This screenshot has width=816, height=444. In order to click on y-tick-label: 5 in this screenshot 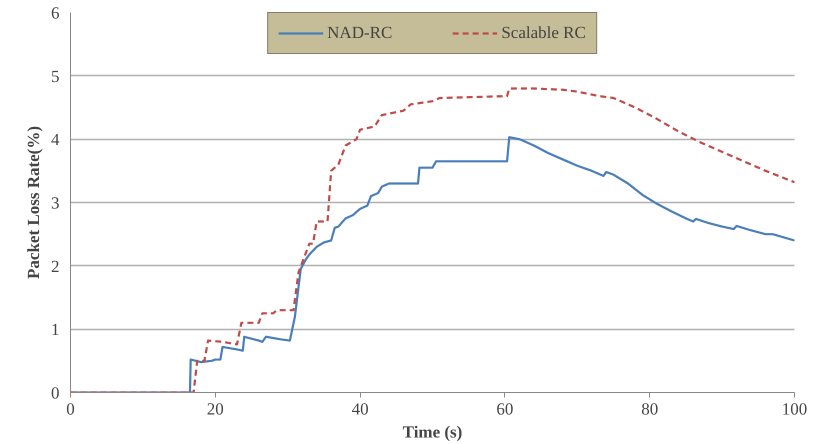, I will do `click(55, 76)`.